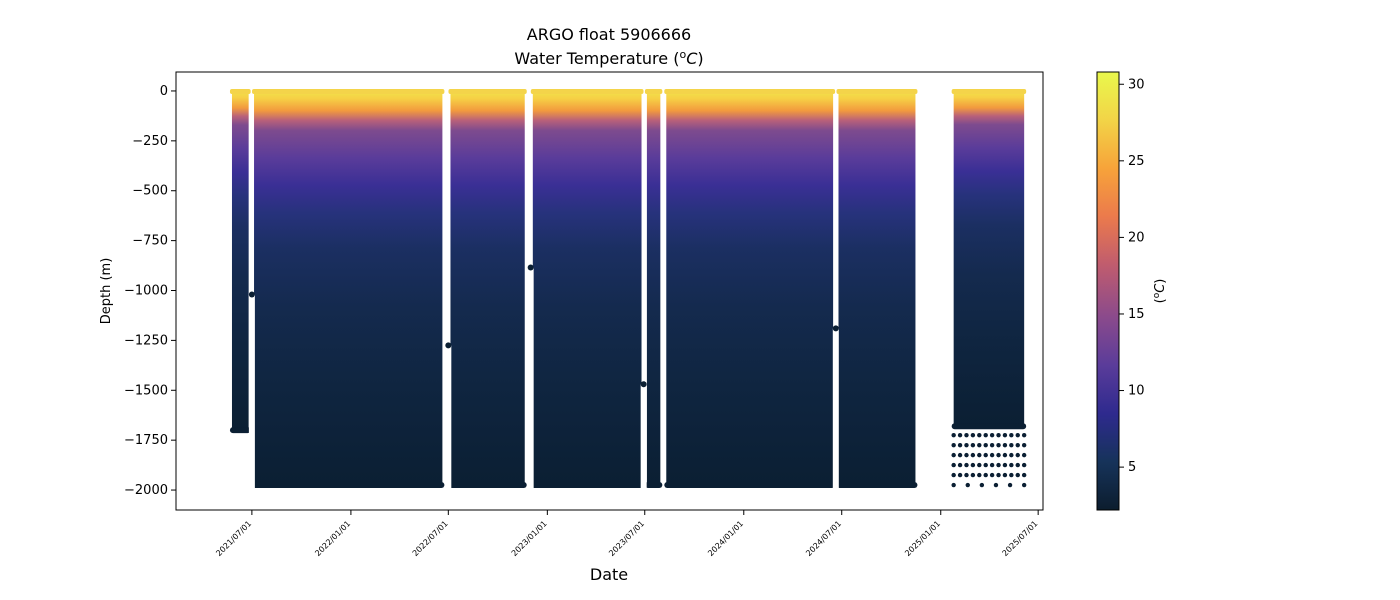 The width and height of the screenshot is (1400, 600). Describe the element at coordinates (1136, 237) in the screenshot. I see `colorbar-tick-label: 20` at that location.